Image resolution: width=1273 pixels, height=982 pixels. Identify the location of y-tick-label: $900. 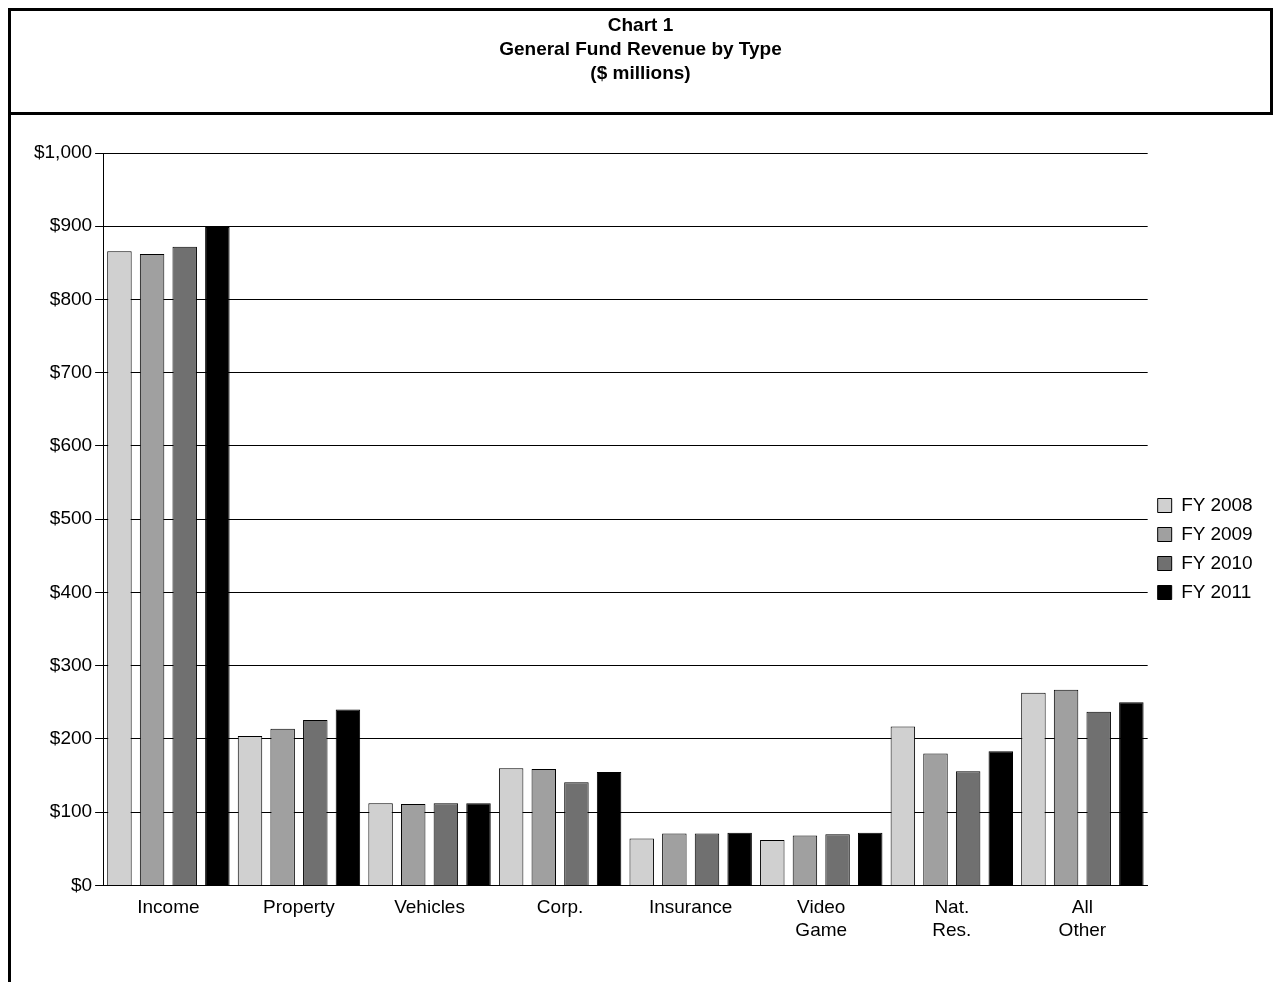
(71, 225).